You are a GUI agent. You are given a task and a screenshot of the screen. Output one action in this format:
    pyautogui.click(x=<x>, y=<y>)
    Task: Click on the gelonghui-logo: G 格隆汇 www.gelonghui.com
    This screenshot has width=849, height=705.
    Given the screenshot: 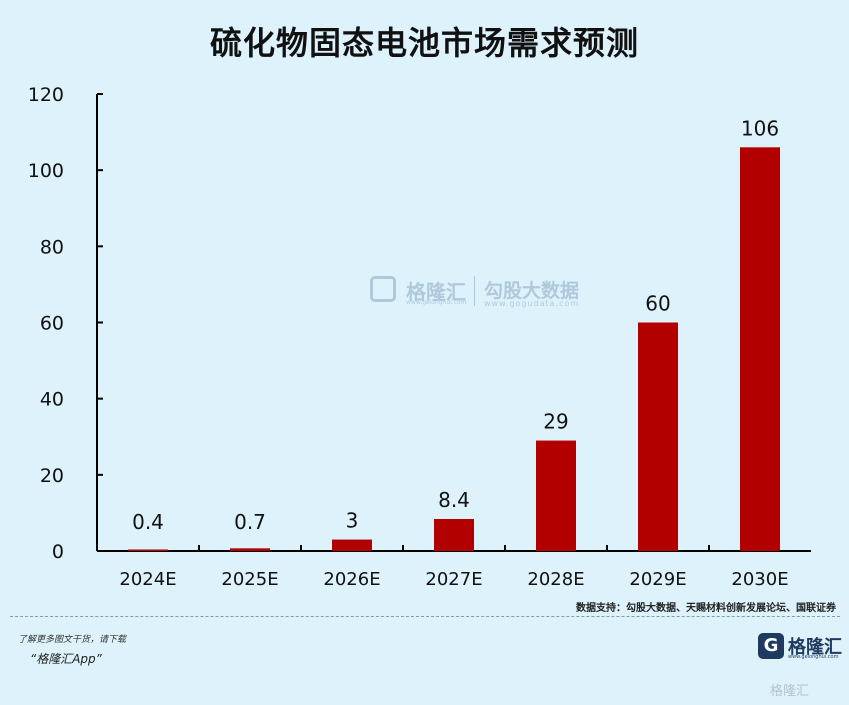 What is the action you would take?
    pyautogui.click(x=800, y=648)
    